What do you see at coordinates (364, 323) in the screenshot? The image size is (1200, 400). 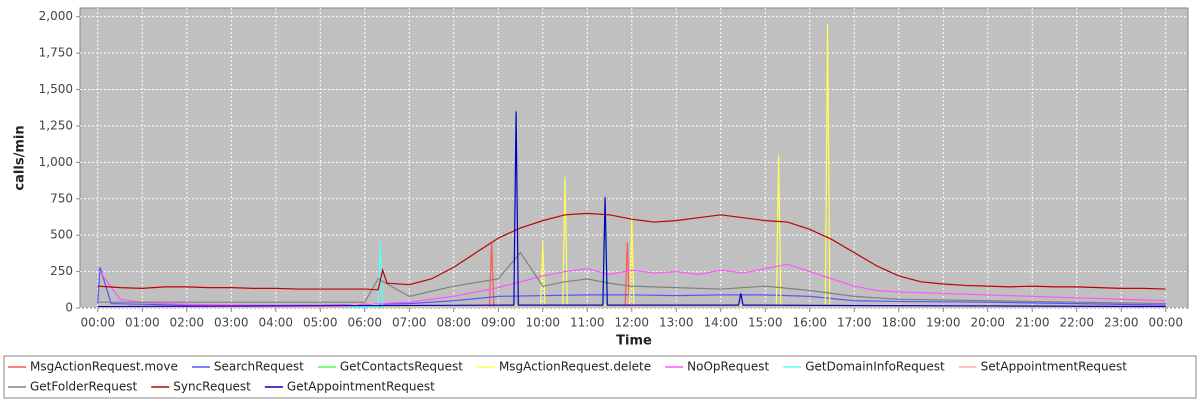 I see `x-tick-label: 06:00` at bounding box center [364, 323].